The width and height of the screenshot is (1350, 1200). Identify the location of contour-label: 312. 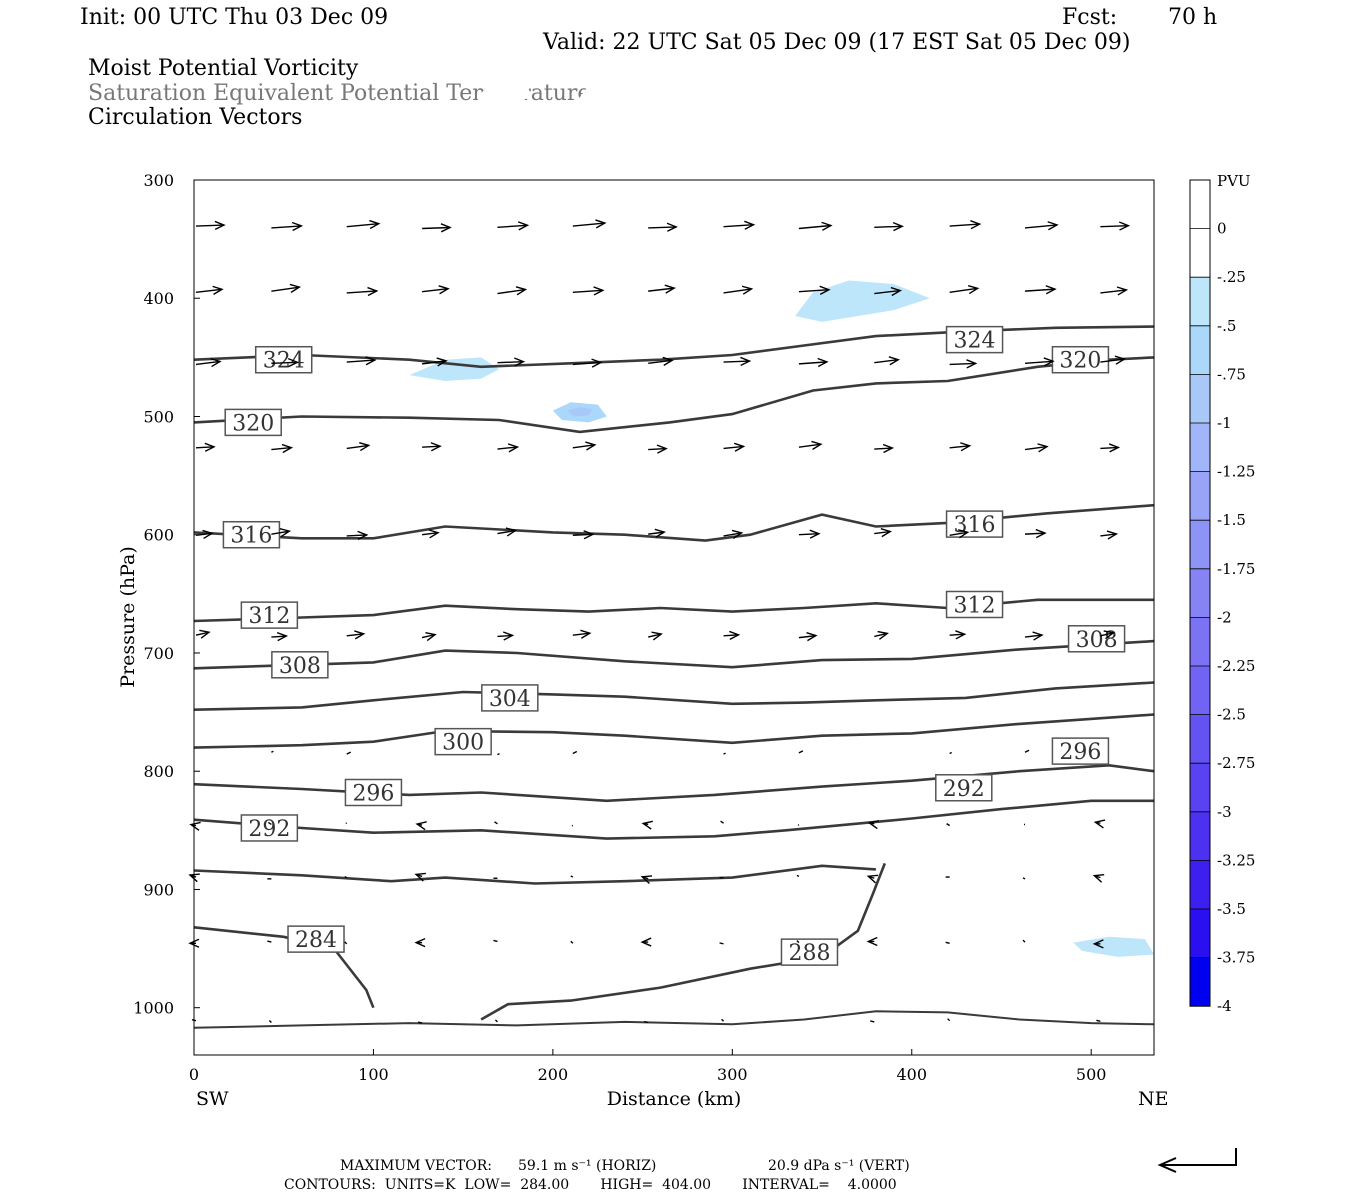
(974, 604).